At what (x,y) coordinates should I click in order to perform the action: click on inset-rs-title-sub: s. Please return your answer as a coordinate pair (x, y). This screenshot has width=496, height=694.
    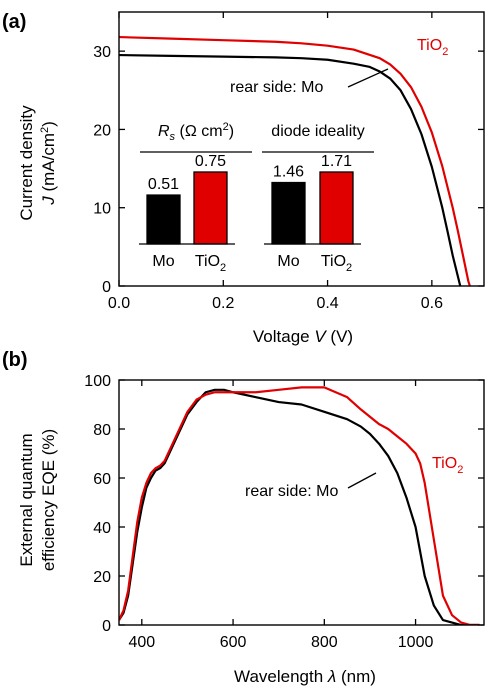
    Looking at the image, I should click on (173, 137).